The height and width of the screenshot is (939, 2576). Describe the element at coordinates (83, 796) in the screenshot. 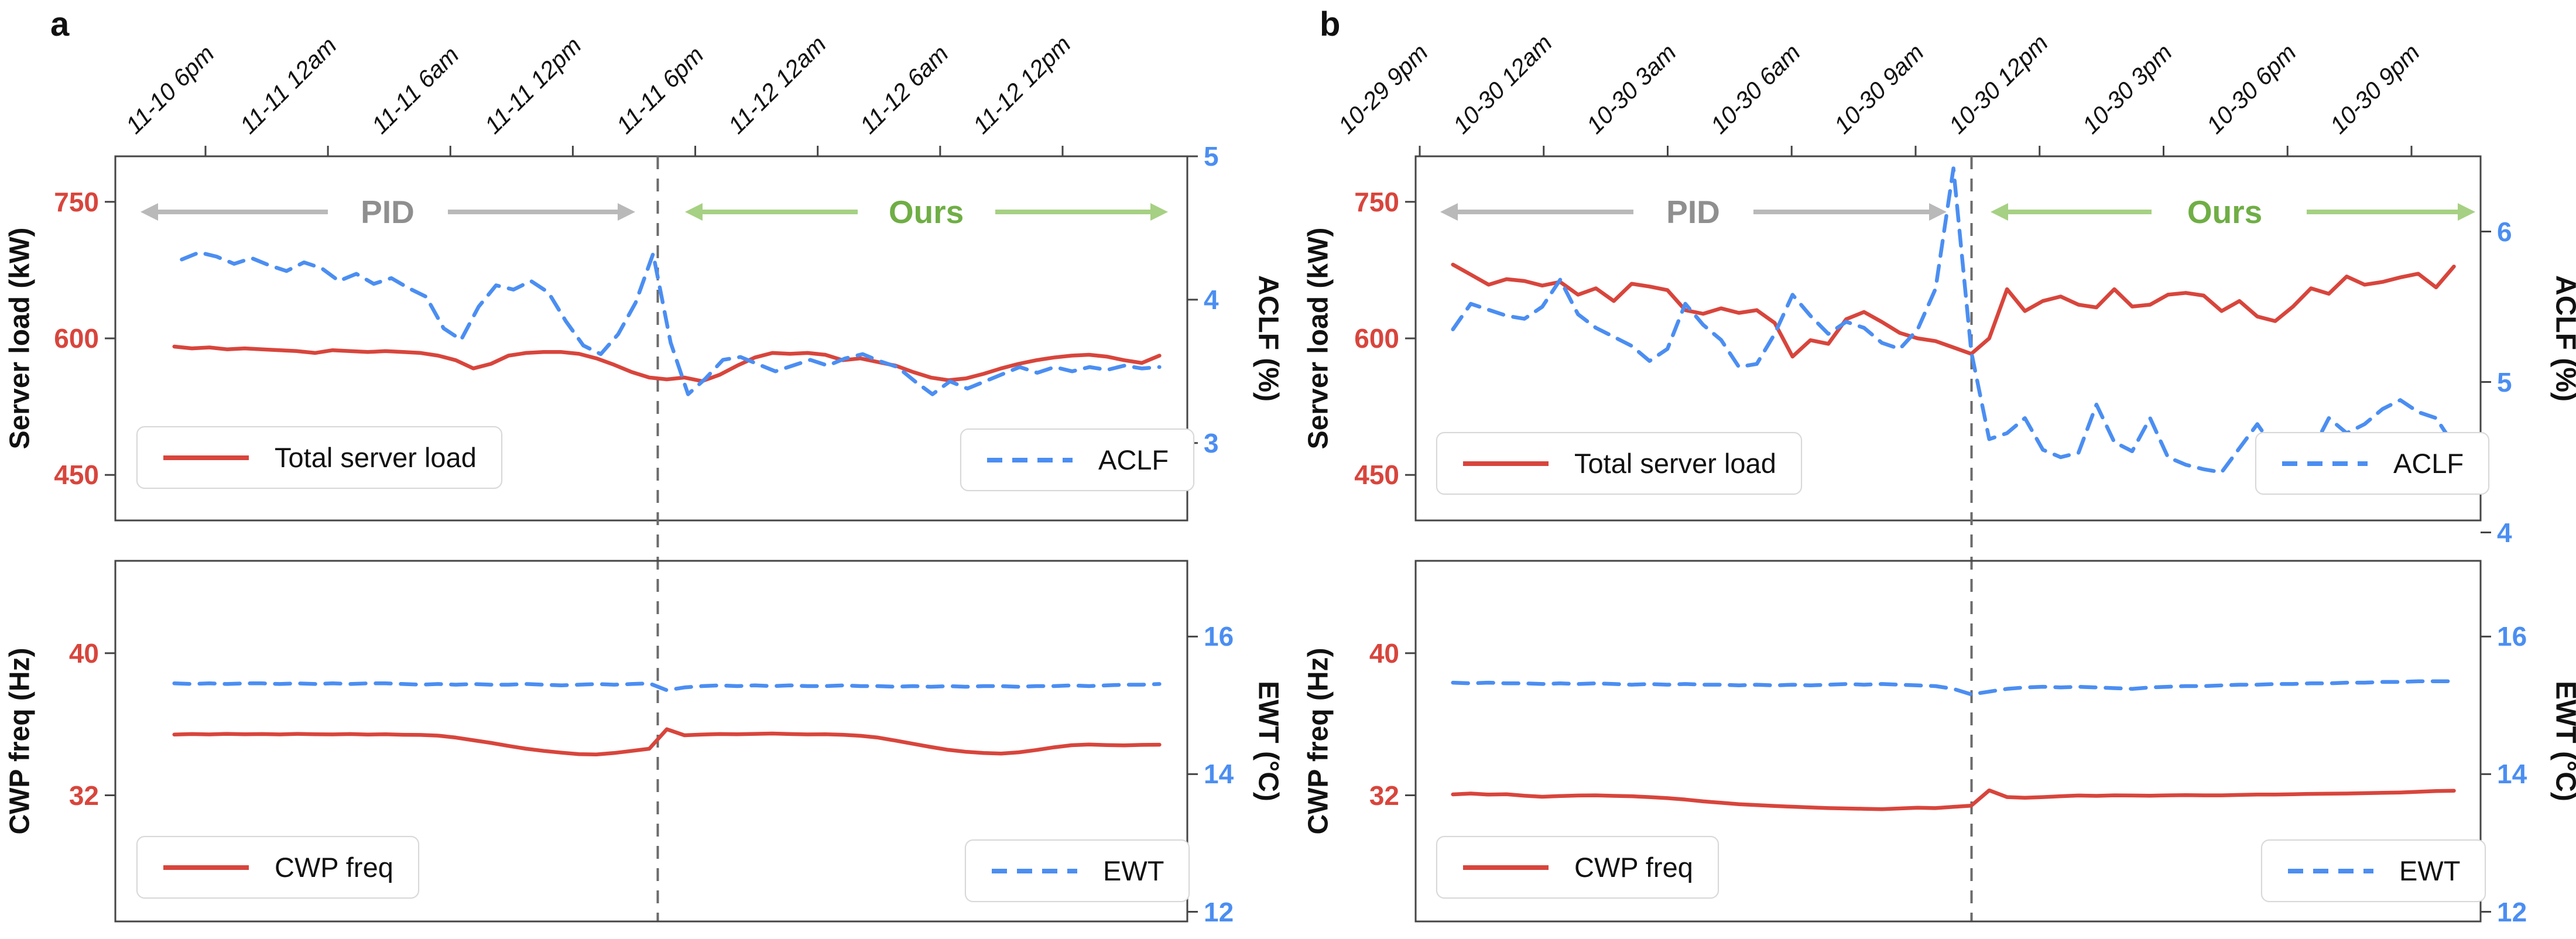

I see `a-bottom-left-tick-label: 32` at that location.